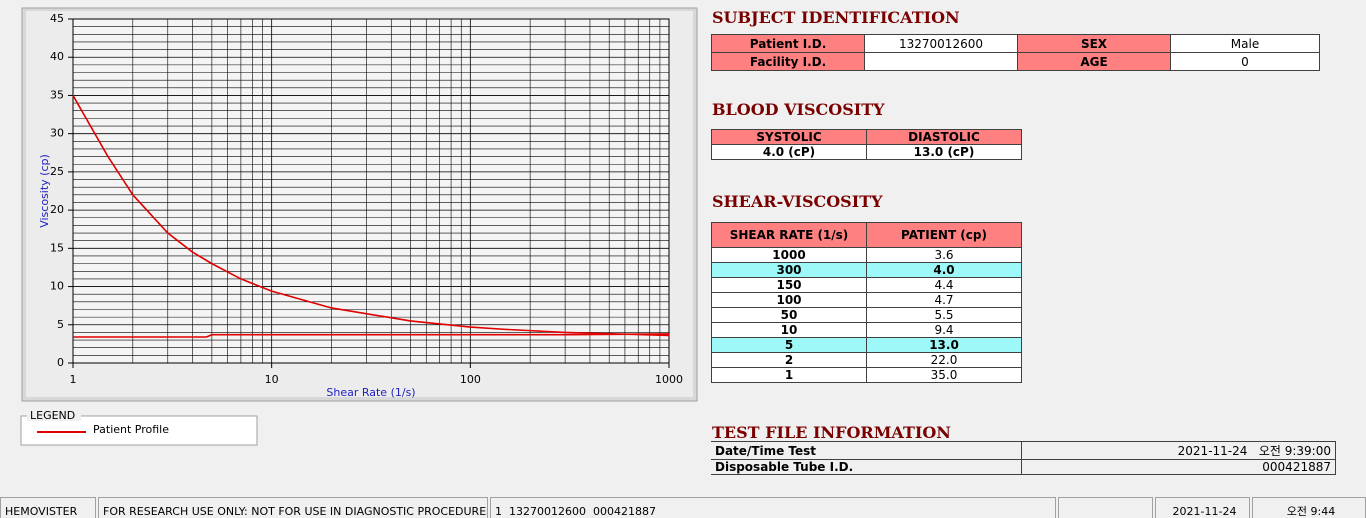 The height and width of the screenshot is (518, 1366). What do you see at coordinates (789, 375) in the screenshot?
I see `cell: 1` at bounding box center [789, 375].